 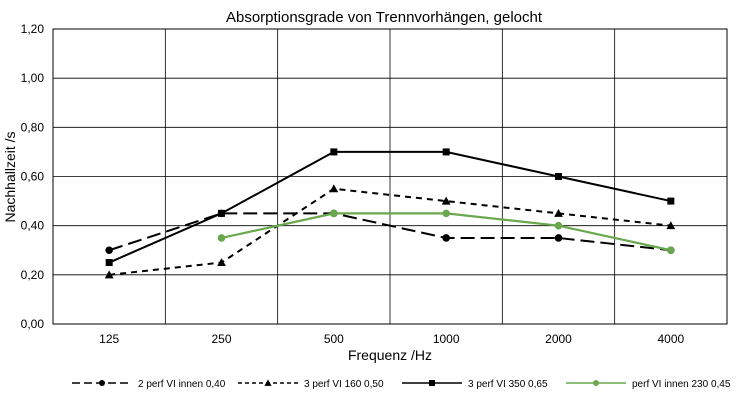 I want to click on x-tick-label: 2000, so click(x=558, y=339).